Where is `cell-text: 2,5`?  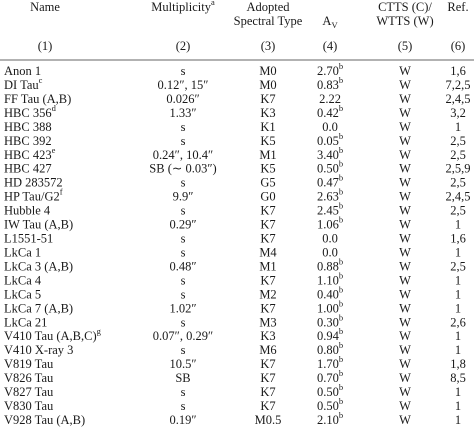 cell-text: 2,5 is located at coordinates (458, 141).